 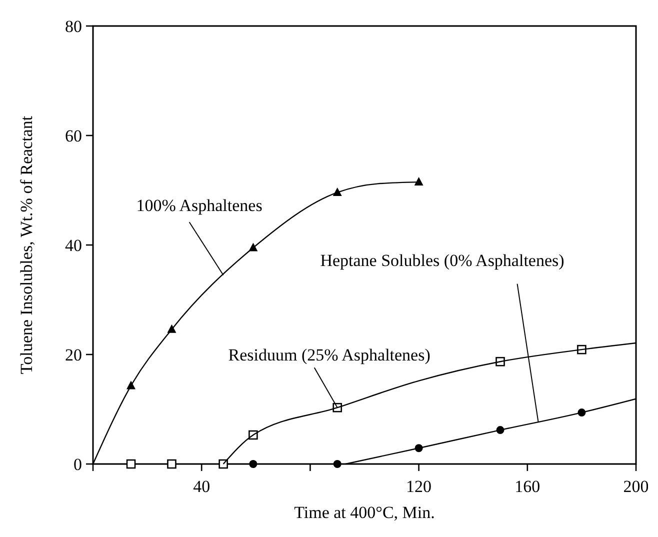 I want to click on y-tick-label: 40, so click(x=73, y=245).